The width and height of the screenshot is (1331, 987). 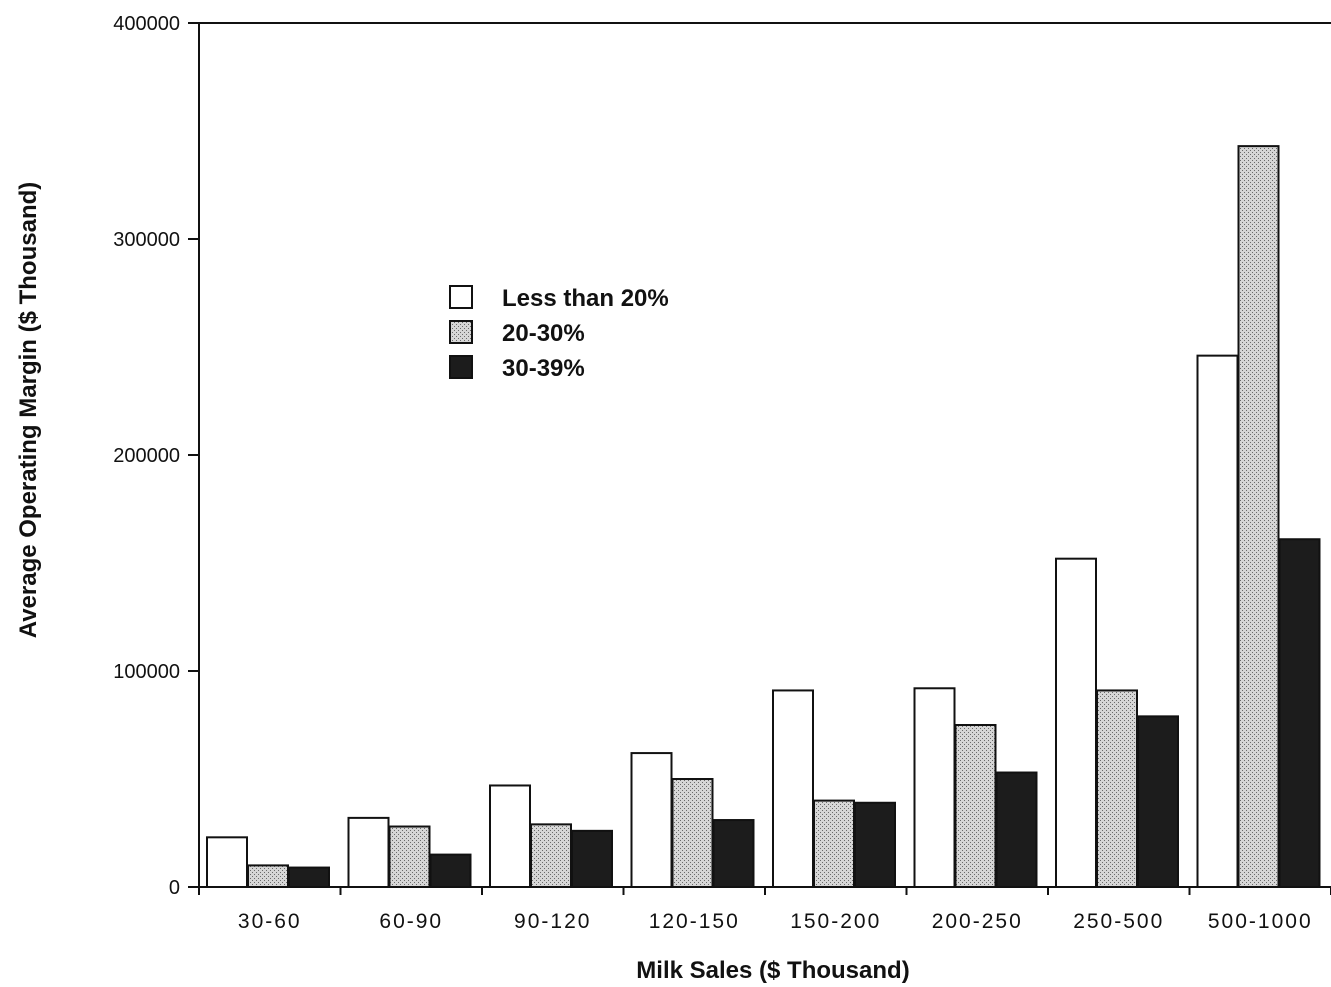 I want to click on x-tick-label: 90-120, so click(x=552, y=921).